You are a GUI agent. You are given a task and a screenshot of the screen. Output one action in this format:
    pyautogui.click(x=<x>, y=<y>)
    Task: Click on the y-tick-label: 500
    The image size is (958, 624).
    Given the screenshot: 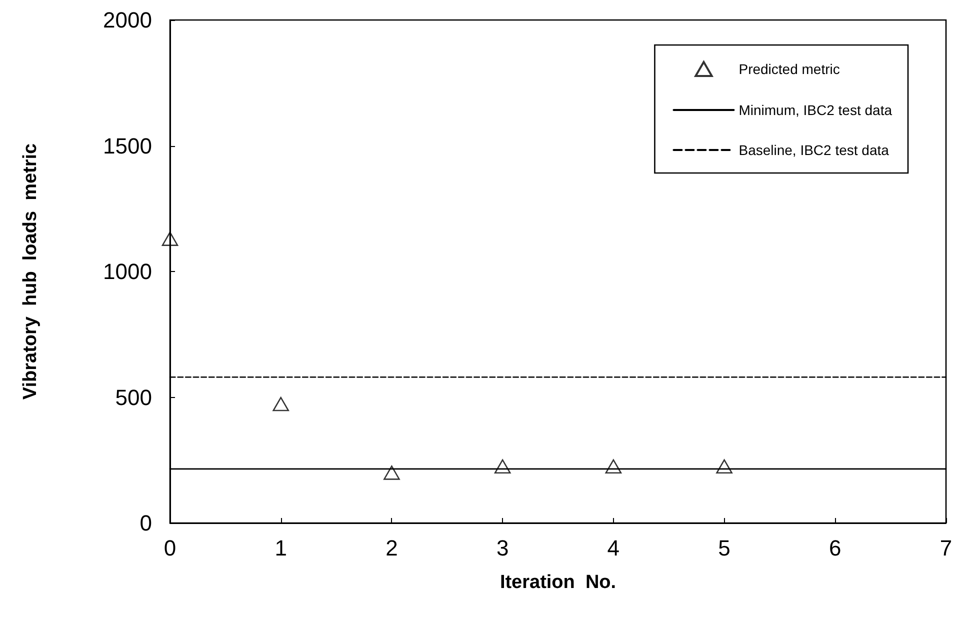 What is the action you would take?
    pyautogui.click(x=133, y=397)
    